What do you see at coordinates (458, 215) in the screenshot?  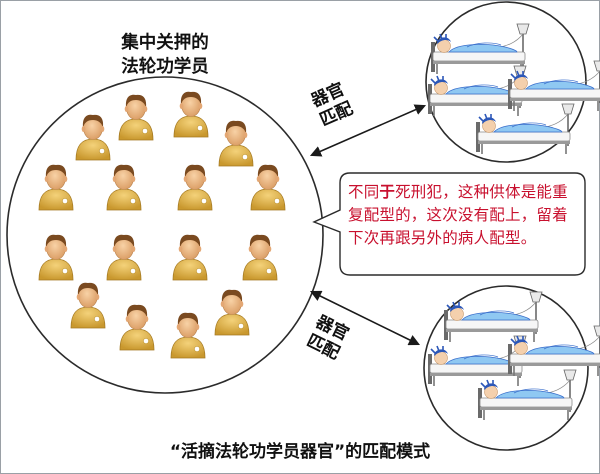 I see `callout-part2: 死刑犯，这种供体是能重复配型的，这次没有配上，留着下次再跟另外的病人配型。` at bounding box center [458, 215].